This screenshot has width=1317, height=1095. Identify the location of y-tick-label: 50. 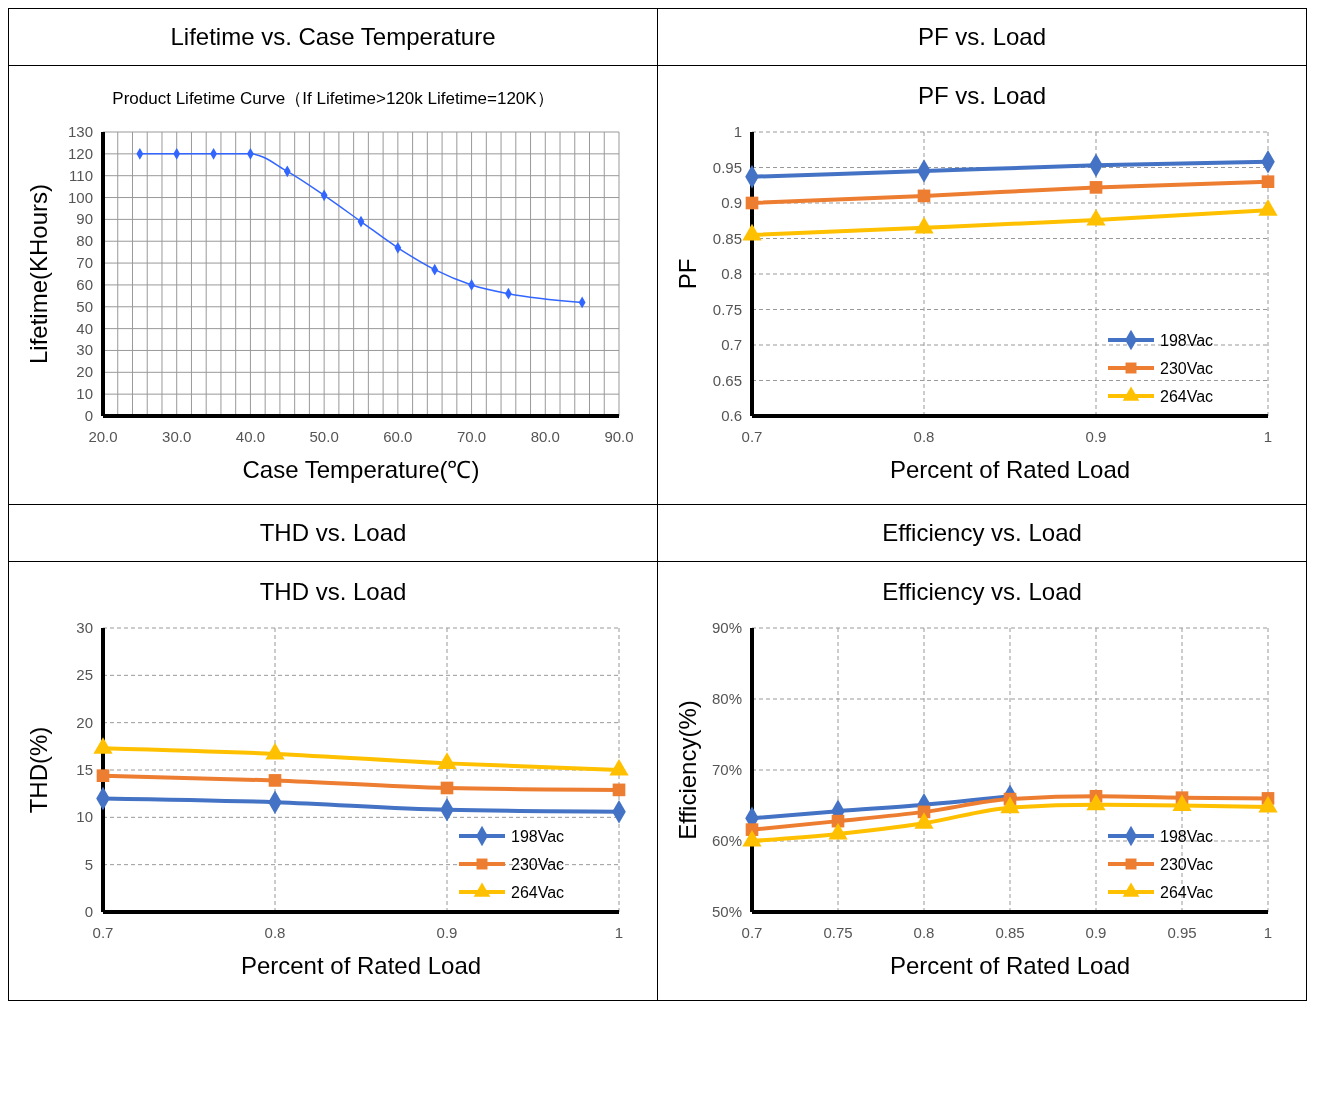
(84, 306).